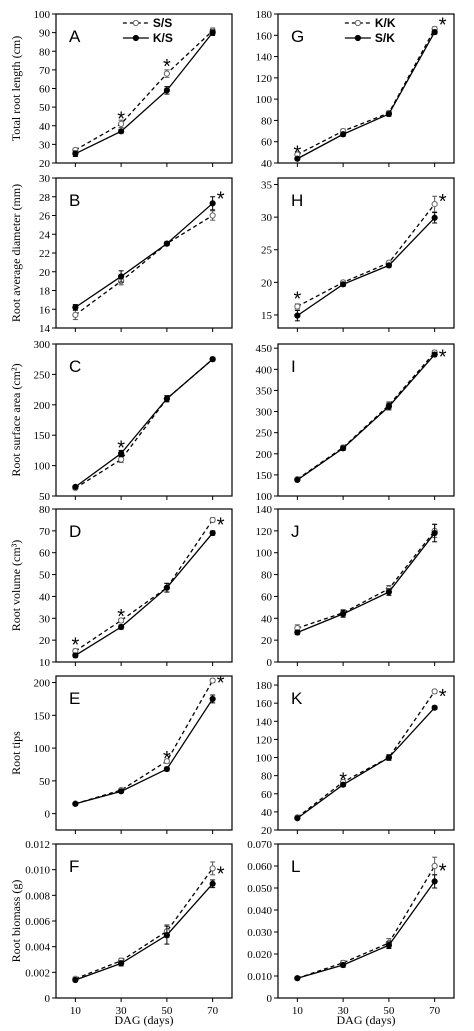  Describe the element at coordinates (144, 753) in the screenshot. I see `plot-frame-e` at that location.